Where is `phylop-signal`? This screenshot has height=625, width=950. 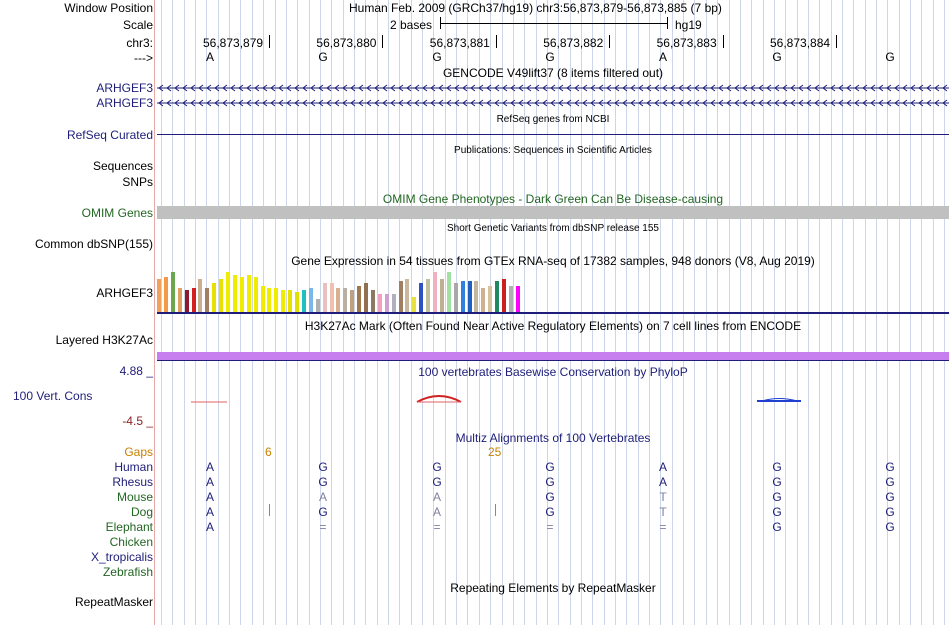 phylop-signal is located at coordinates (553, 400).